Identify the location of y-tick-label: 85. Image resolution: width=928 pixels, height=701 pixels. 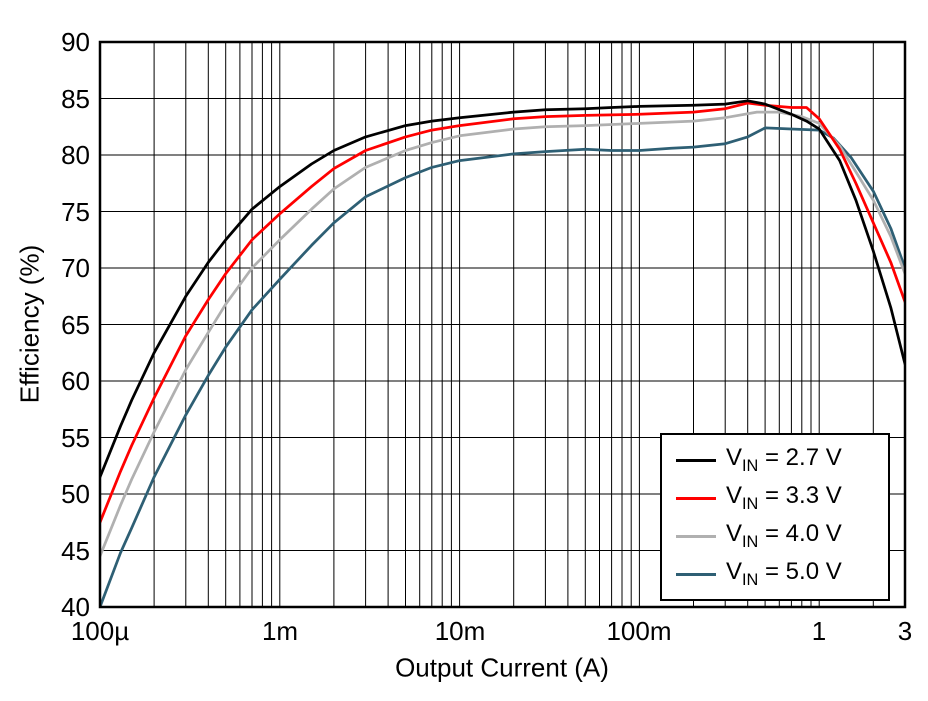
(75, 99).